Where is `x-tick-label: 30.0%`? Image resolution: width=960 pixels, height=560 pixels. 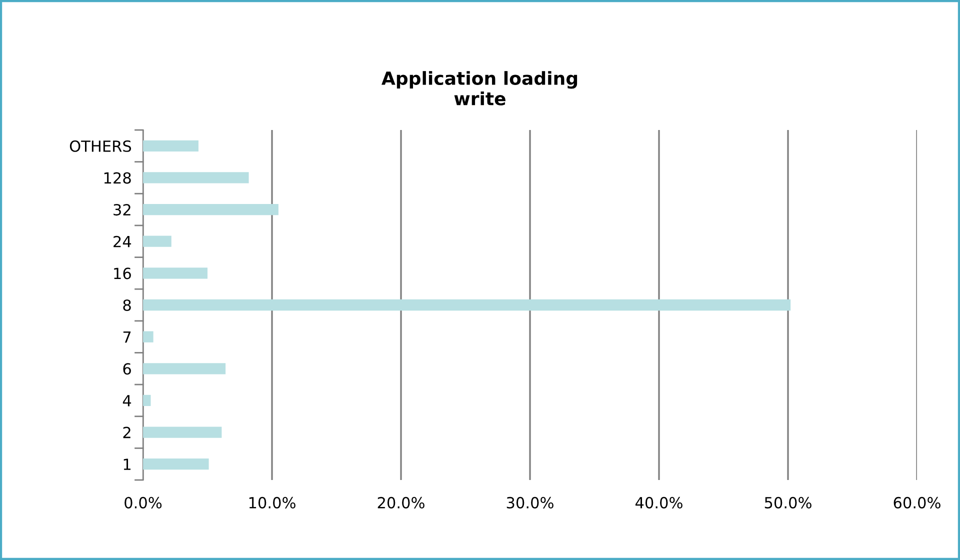 x-tick-label: 30.0% is located at coordinates (530, 502).